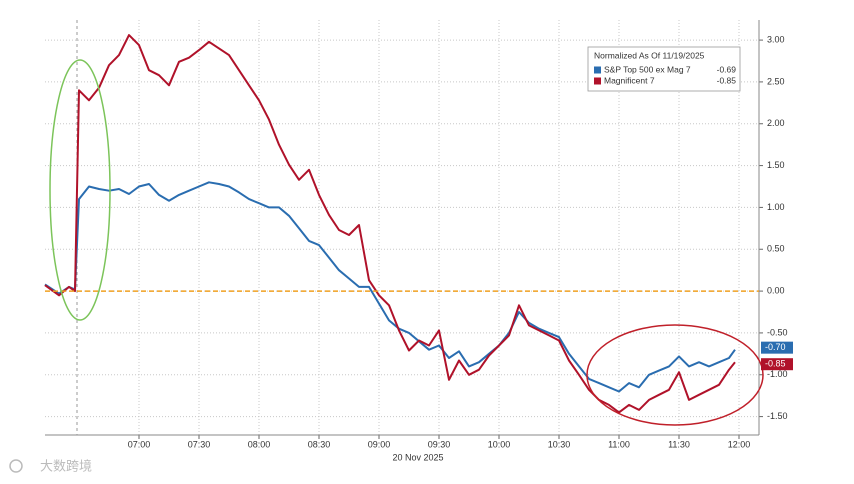 This screenshot has width=854, height=484. I want to click on watermark-icon, so click(16, 466).